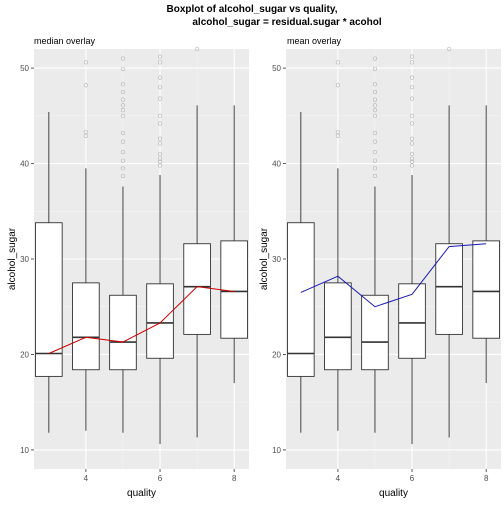 The image size is (504, 509). What do you see at coordinates (141, 320) in the screenshot?
I see `median-overlay-line` at bounding box center [141, 320].